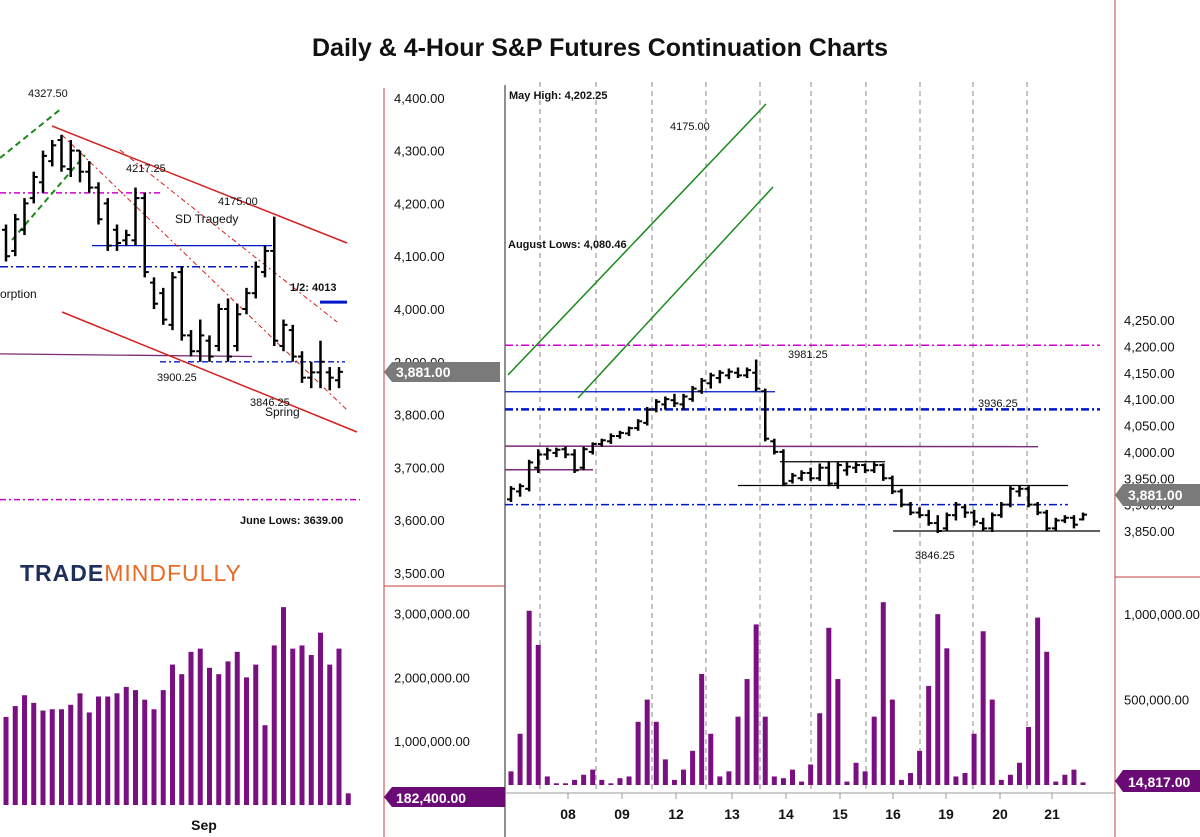 This screenshot has width=1200, height=837. Describe the element at coordinates (1157, 781) in the screenshot. I see `hourly-last-volume-badge` at that location.